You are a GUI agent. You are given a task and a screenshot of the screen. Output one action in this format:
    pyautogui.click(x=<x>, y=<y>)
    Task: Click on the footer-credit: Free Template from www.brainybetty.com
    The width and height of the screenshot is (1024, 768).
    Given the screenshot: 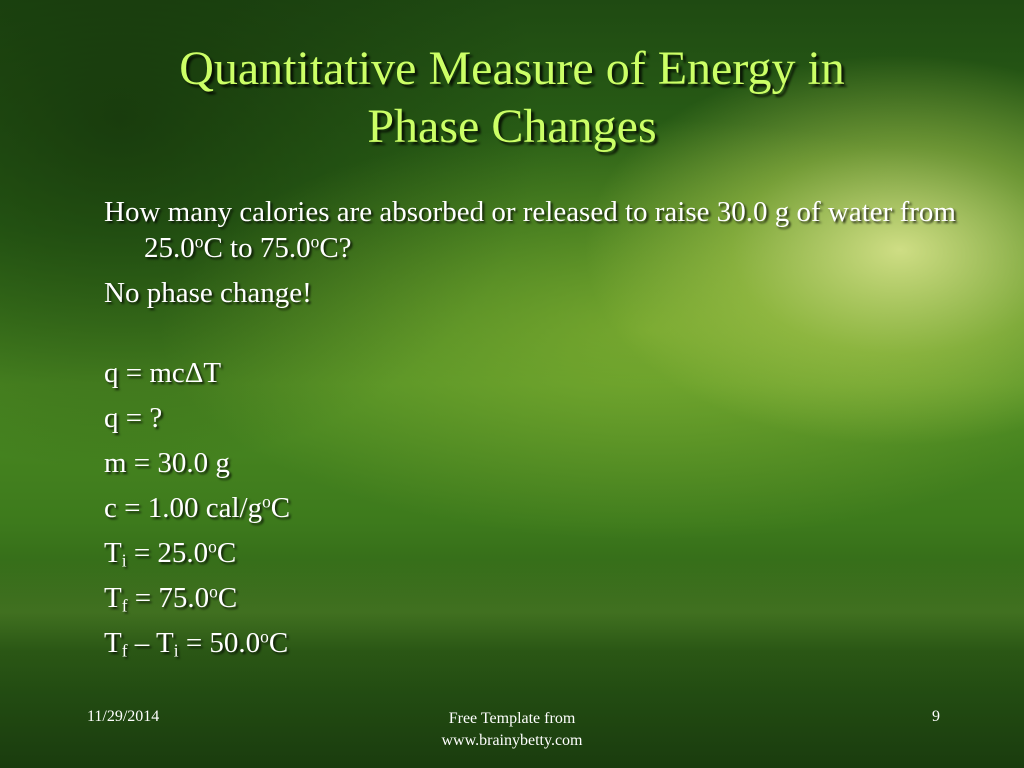 What is the action you would take?
    pyautogui.click(x=512, y=730)
    